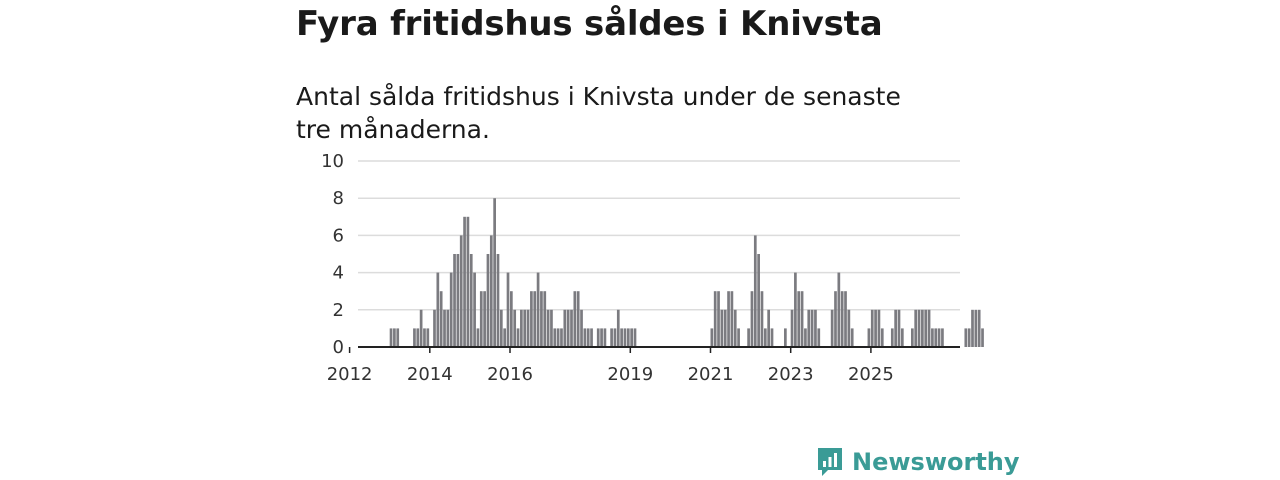 The image size is (1280, 480). What do you see at coordinates (871, 374) in the screenshot?
I see `x-tick-label: 2025` at bounding box center [871, 374].